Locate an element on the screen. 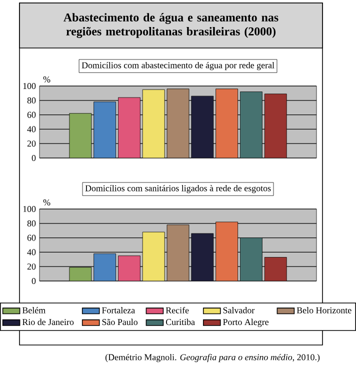 This screenshot has height=367, width=356. legend-label: Fortaleza is located at coordinates (118, 310).